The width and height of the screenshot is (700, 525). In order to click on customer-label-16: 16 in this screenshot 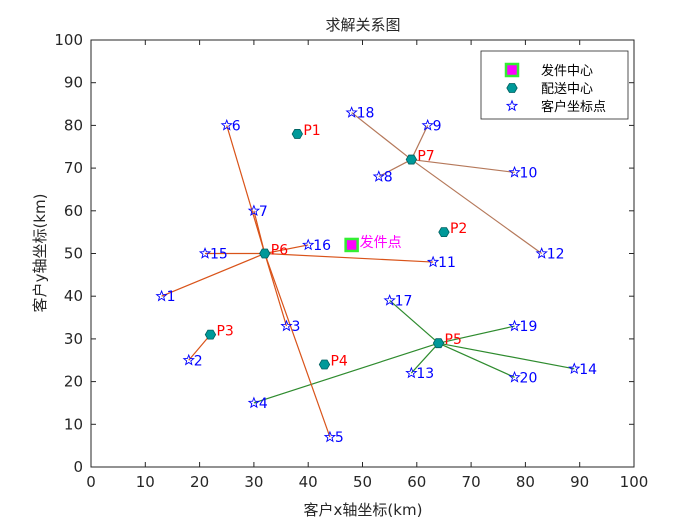, I will do `click(322, 246)`.